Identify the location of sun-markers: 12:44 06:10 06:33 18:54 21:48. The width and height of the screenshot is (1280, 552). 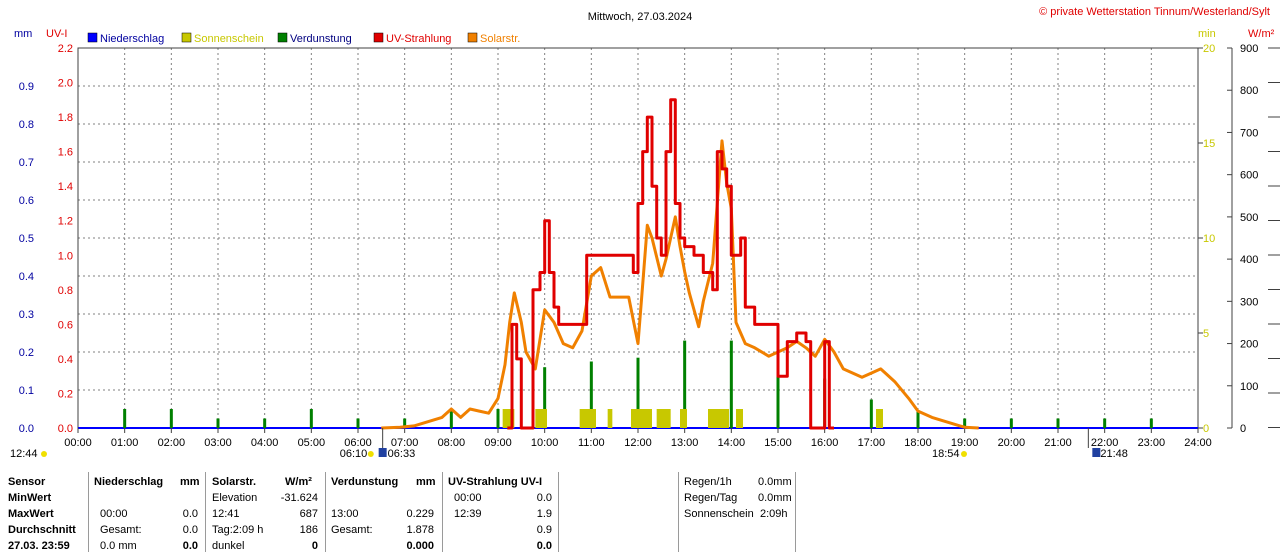
(569, 444).